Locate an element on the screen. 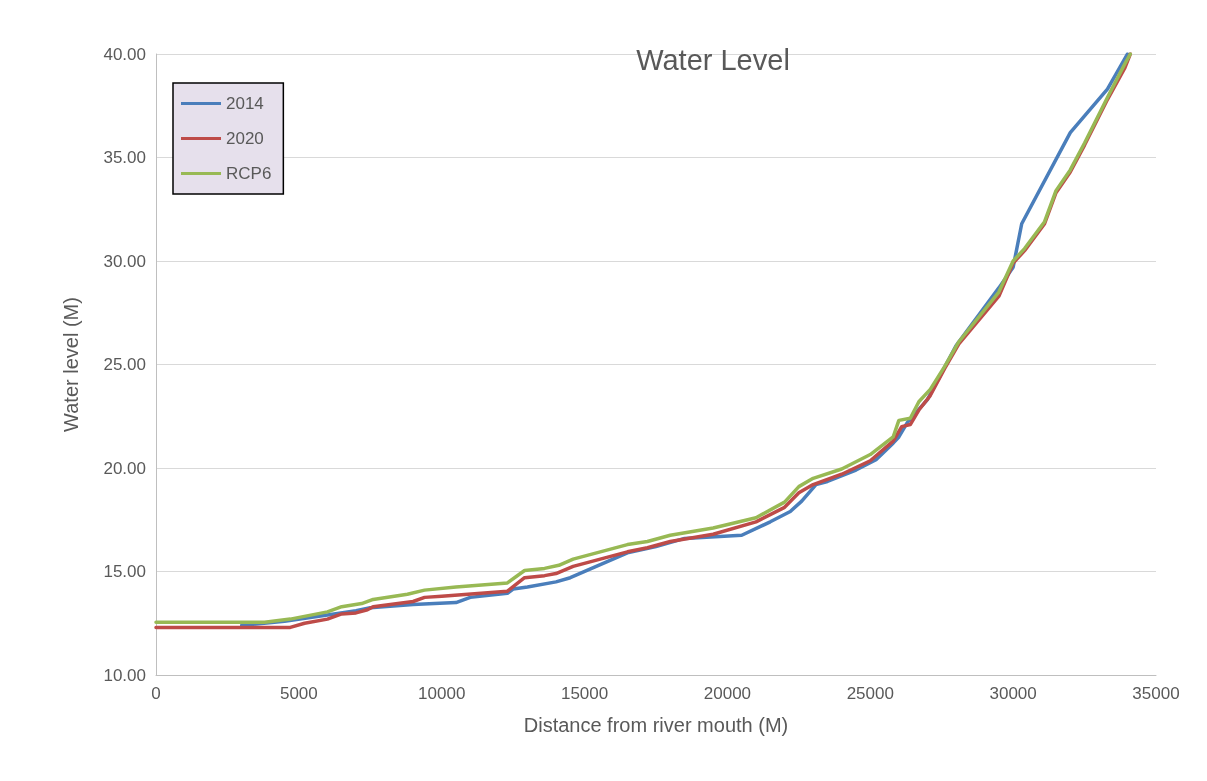  x-tick-label: 35000 is located at coordinates (1156, 693).